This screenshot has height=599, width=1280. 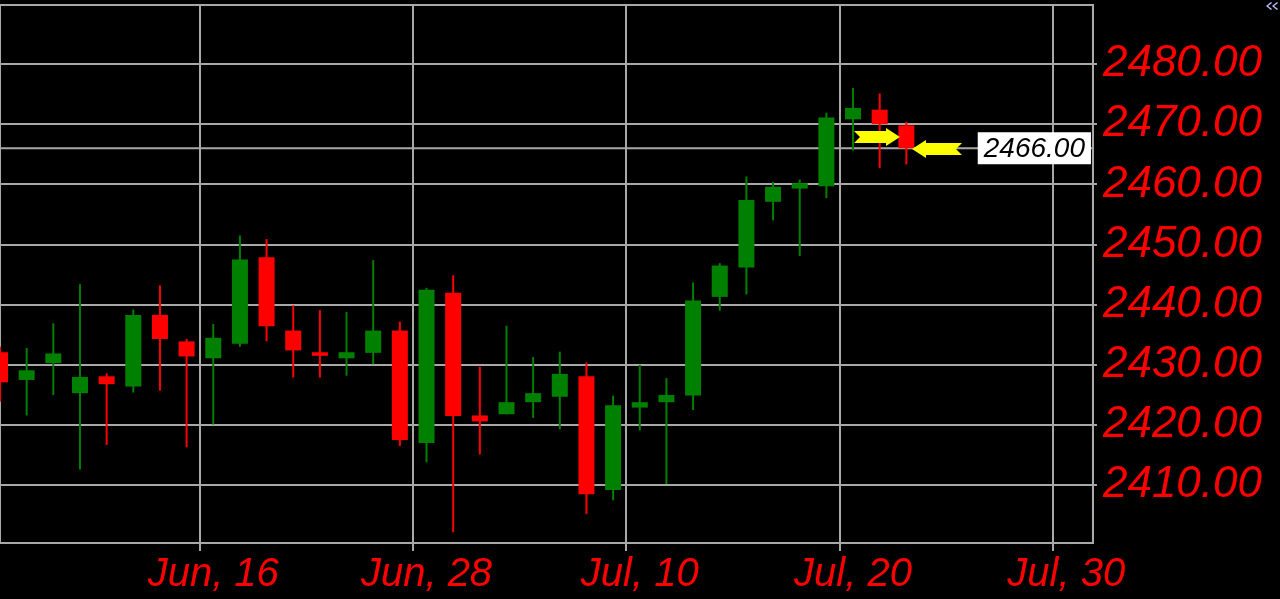 What do you see at coordinates (1182, 362) in the screenshot?
I see `y-tick-label: 2430.00` at bounding box center [1182, 362].